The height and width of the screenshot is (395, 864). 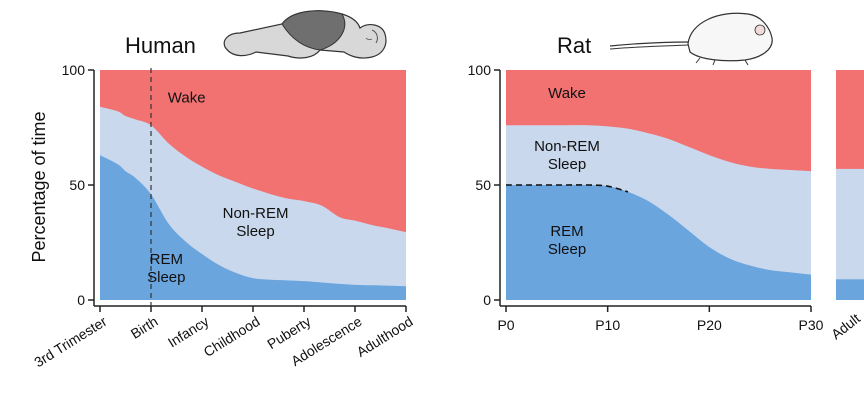 What do you see at coordinates (850, 234) in the screenshot?
I see `adult-bar-non-rem-sleep` at bounding box center [850, 234].